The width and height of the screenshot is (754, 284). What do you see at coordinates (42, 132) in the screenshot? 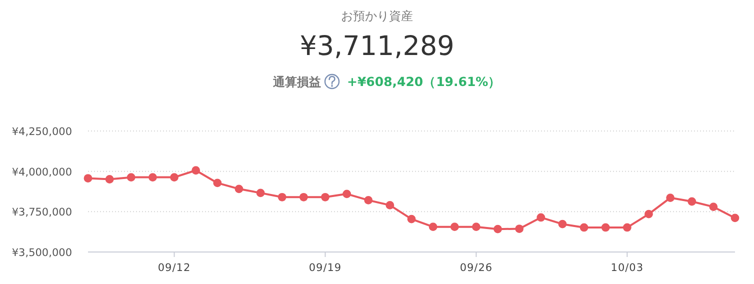
I see `y-tick-label: ¥4,250,000` at bounding box center [42, 132].